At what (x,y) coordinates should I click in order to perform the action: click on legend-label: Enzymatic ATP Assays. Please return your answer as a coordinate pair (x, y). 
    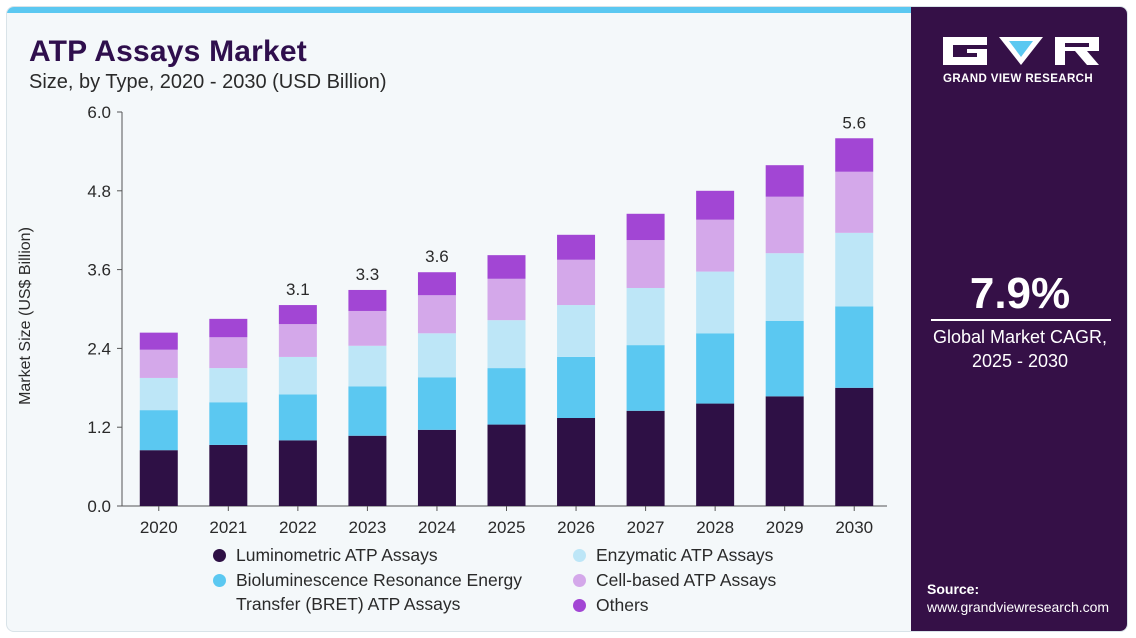
    Looking at the image, I should click on (685, 555).